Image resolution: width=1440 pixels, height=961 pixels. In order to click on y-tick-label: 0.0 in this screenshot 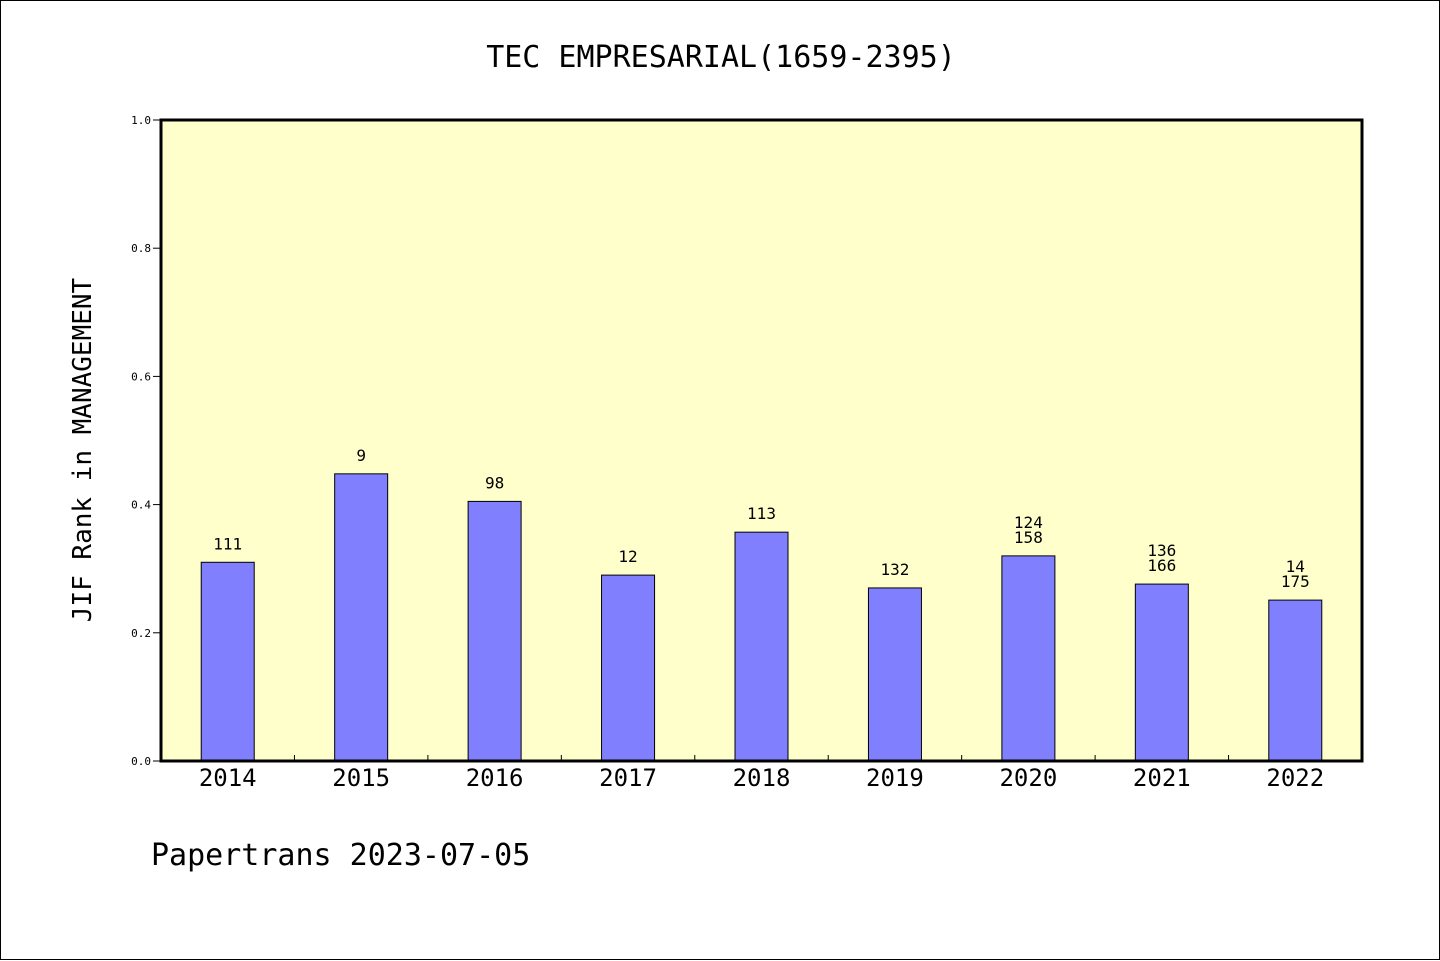, I will do `click(141, 761)`.